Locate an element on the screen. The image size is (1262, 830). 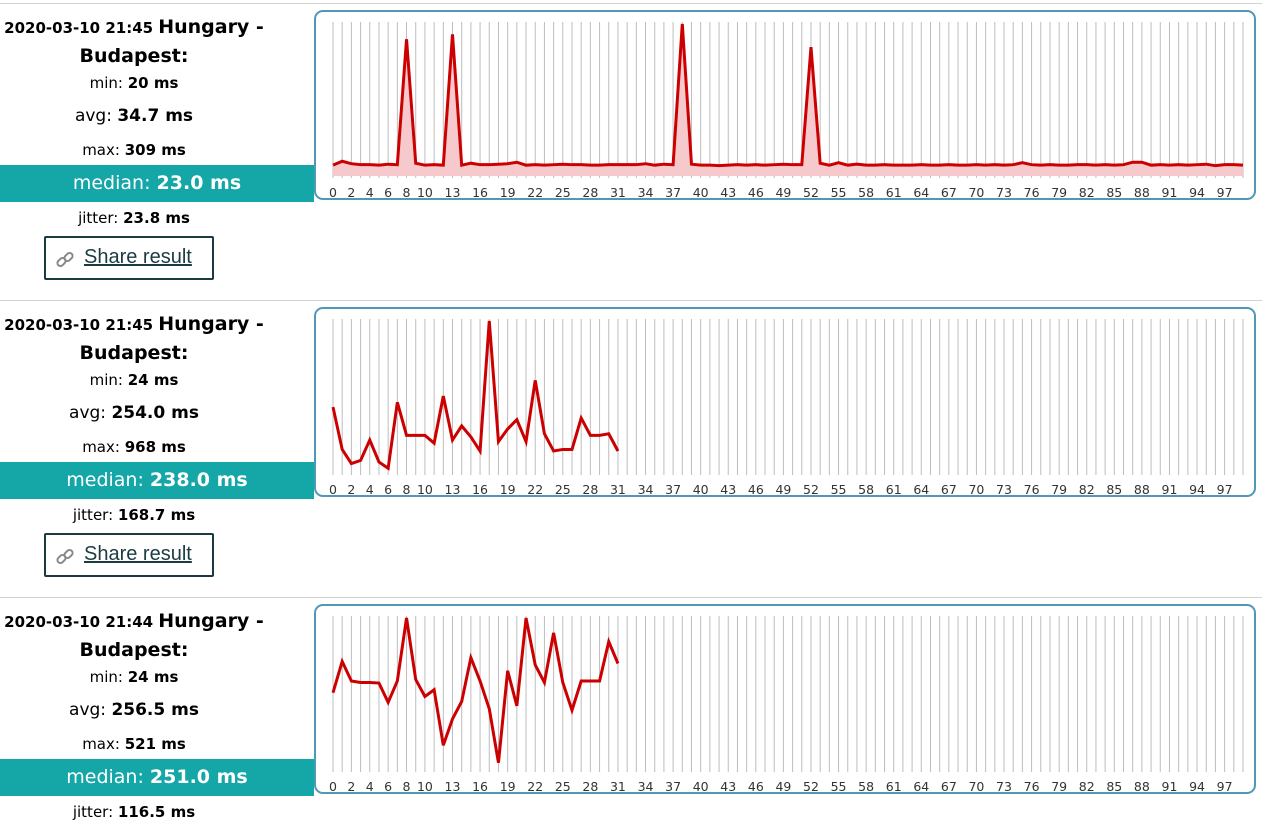
x-tick-label: 61 is located at coordinates (894, 192).